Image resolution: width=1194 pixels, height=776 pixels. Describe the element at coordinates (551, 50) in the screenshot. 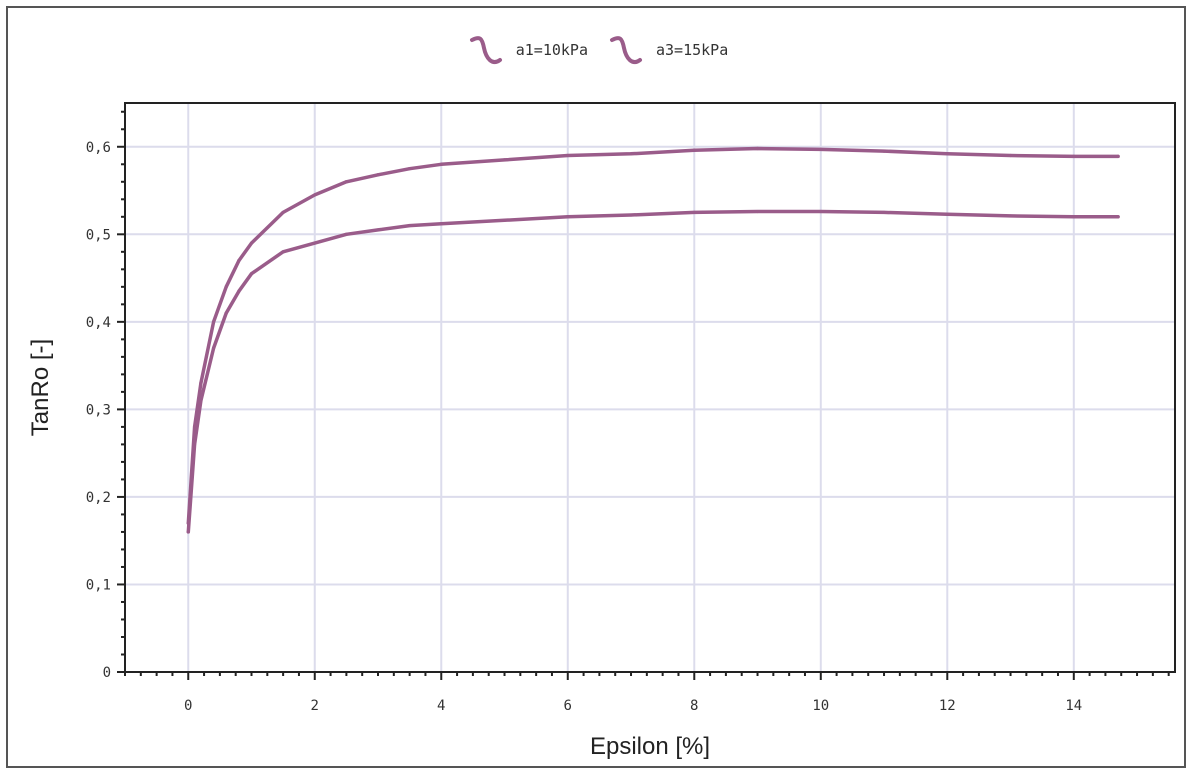

I see `legend-label-a1: a1=10kPa` at that location.